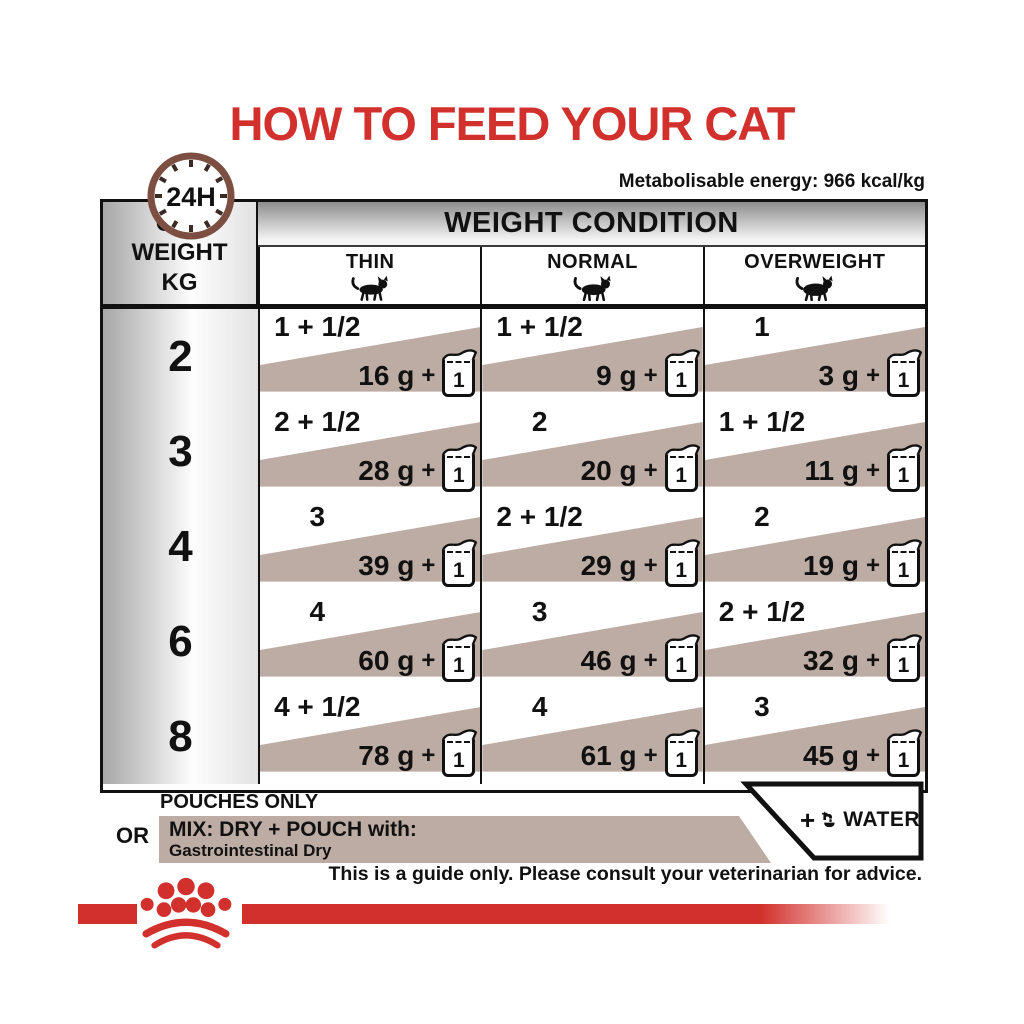 The height and width of the screenshot is (1024, 1024). I want to click on pouch-count: 4, so click(317, 611).